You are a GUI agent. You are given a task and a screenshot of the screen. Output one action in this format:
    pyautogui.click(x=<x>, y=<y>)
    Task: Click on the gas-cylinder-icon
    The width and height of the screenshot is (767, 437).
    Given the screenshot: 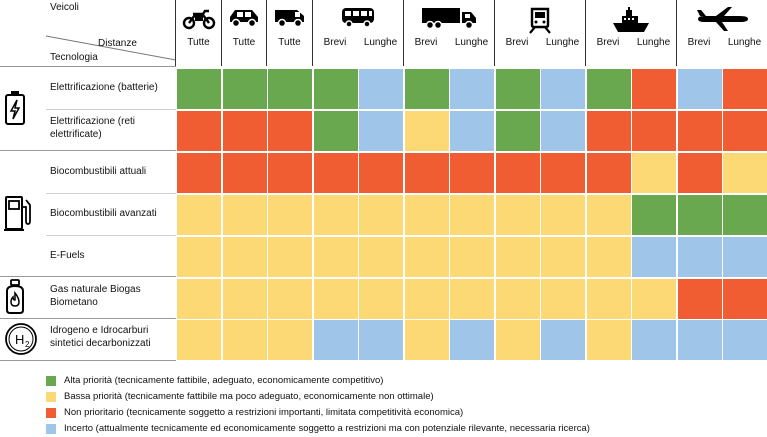 What is the action you would take?
    pyautogui.click(x=15, y=299)
    